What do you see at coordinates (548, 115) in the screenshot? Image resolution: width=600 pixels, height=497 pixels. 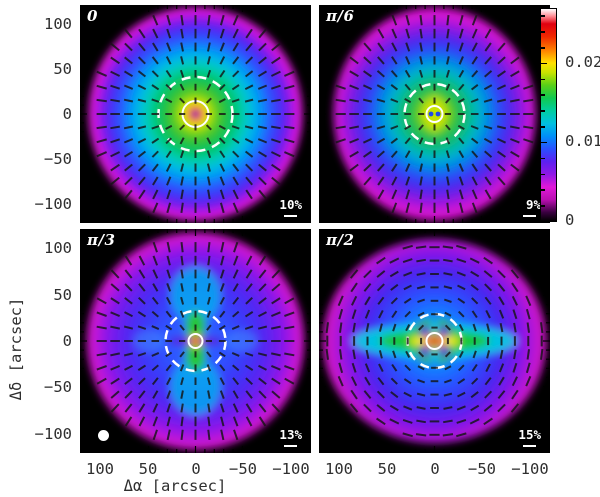 I see `colorbar` at bounding box center [548, 115].